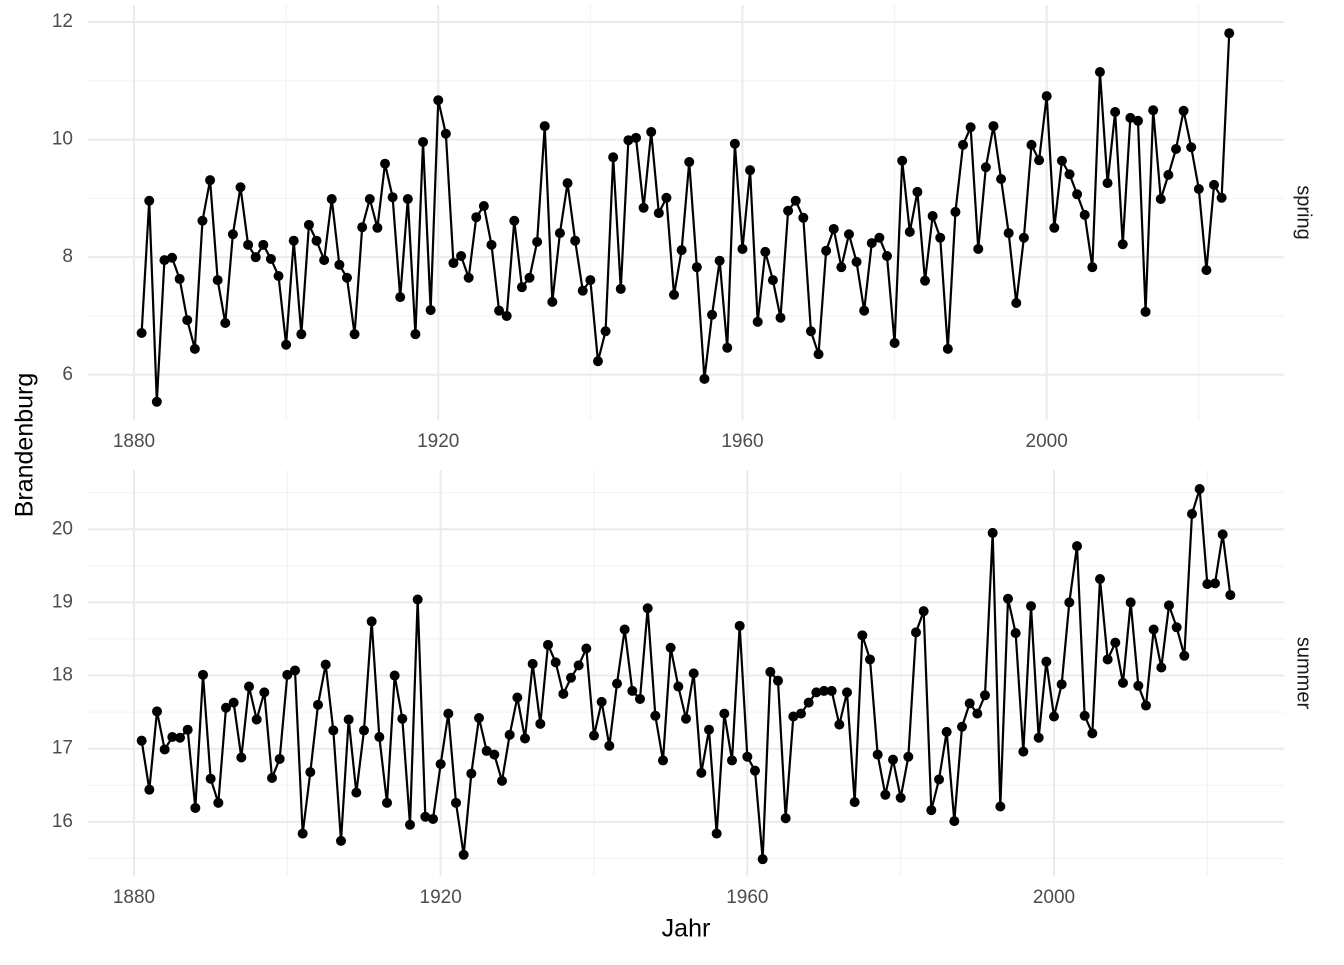 Image resolution: width=1344 pixels, height=965 pixels. Describe the element at coordinates (62, 528) in the screenshot. I see `y-tick-label: 20` at that location.